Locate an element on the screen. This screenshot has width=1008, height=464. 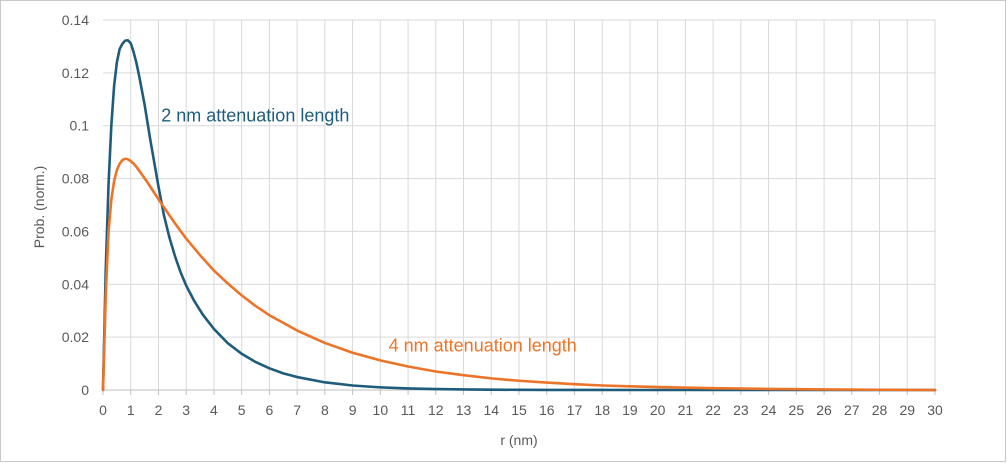
x-tick-label: 25 is located at coordinates (797, 410).